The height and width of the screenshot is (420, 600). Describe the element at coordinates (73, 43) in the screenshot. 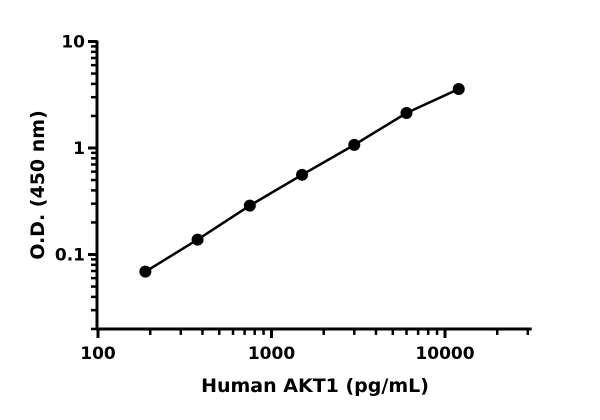

I see `y-tick-label: 10` at that location.